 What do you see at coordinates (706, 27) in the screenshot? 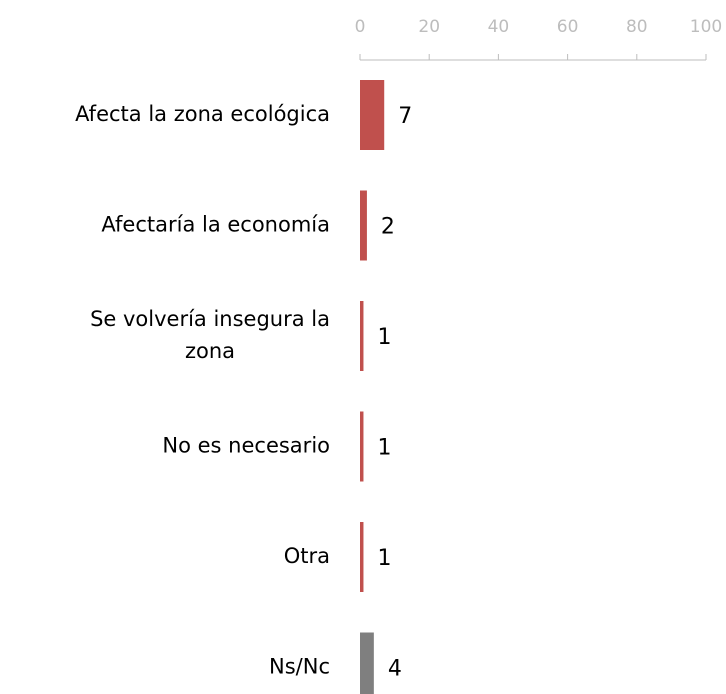
I see `x-tick-label: 100` at bounding box center [706, 27].